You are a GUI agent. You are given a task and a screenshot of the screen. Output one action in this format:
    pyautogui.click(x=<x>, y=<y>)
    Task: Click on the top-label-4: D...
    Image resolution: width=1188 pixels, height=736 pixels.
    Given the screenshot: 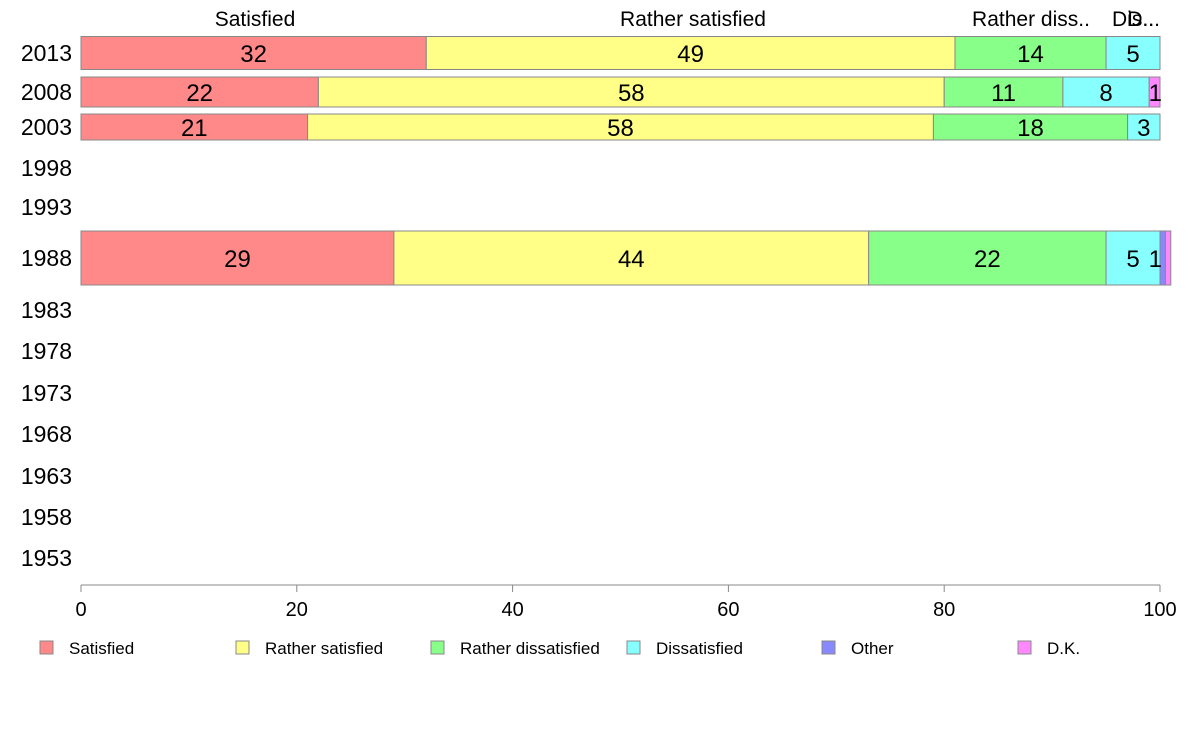 What is the action you would take?
    pyautogui.click(x=1143, y=19)
    